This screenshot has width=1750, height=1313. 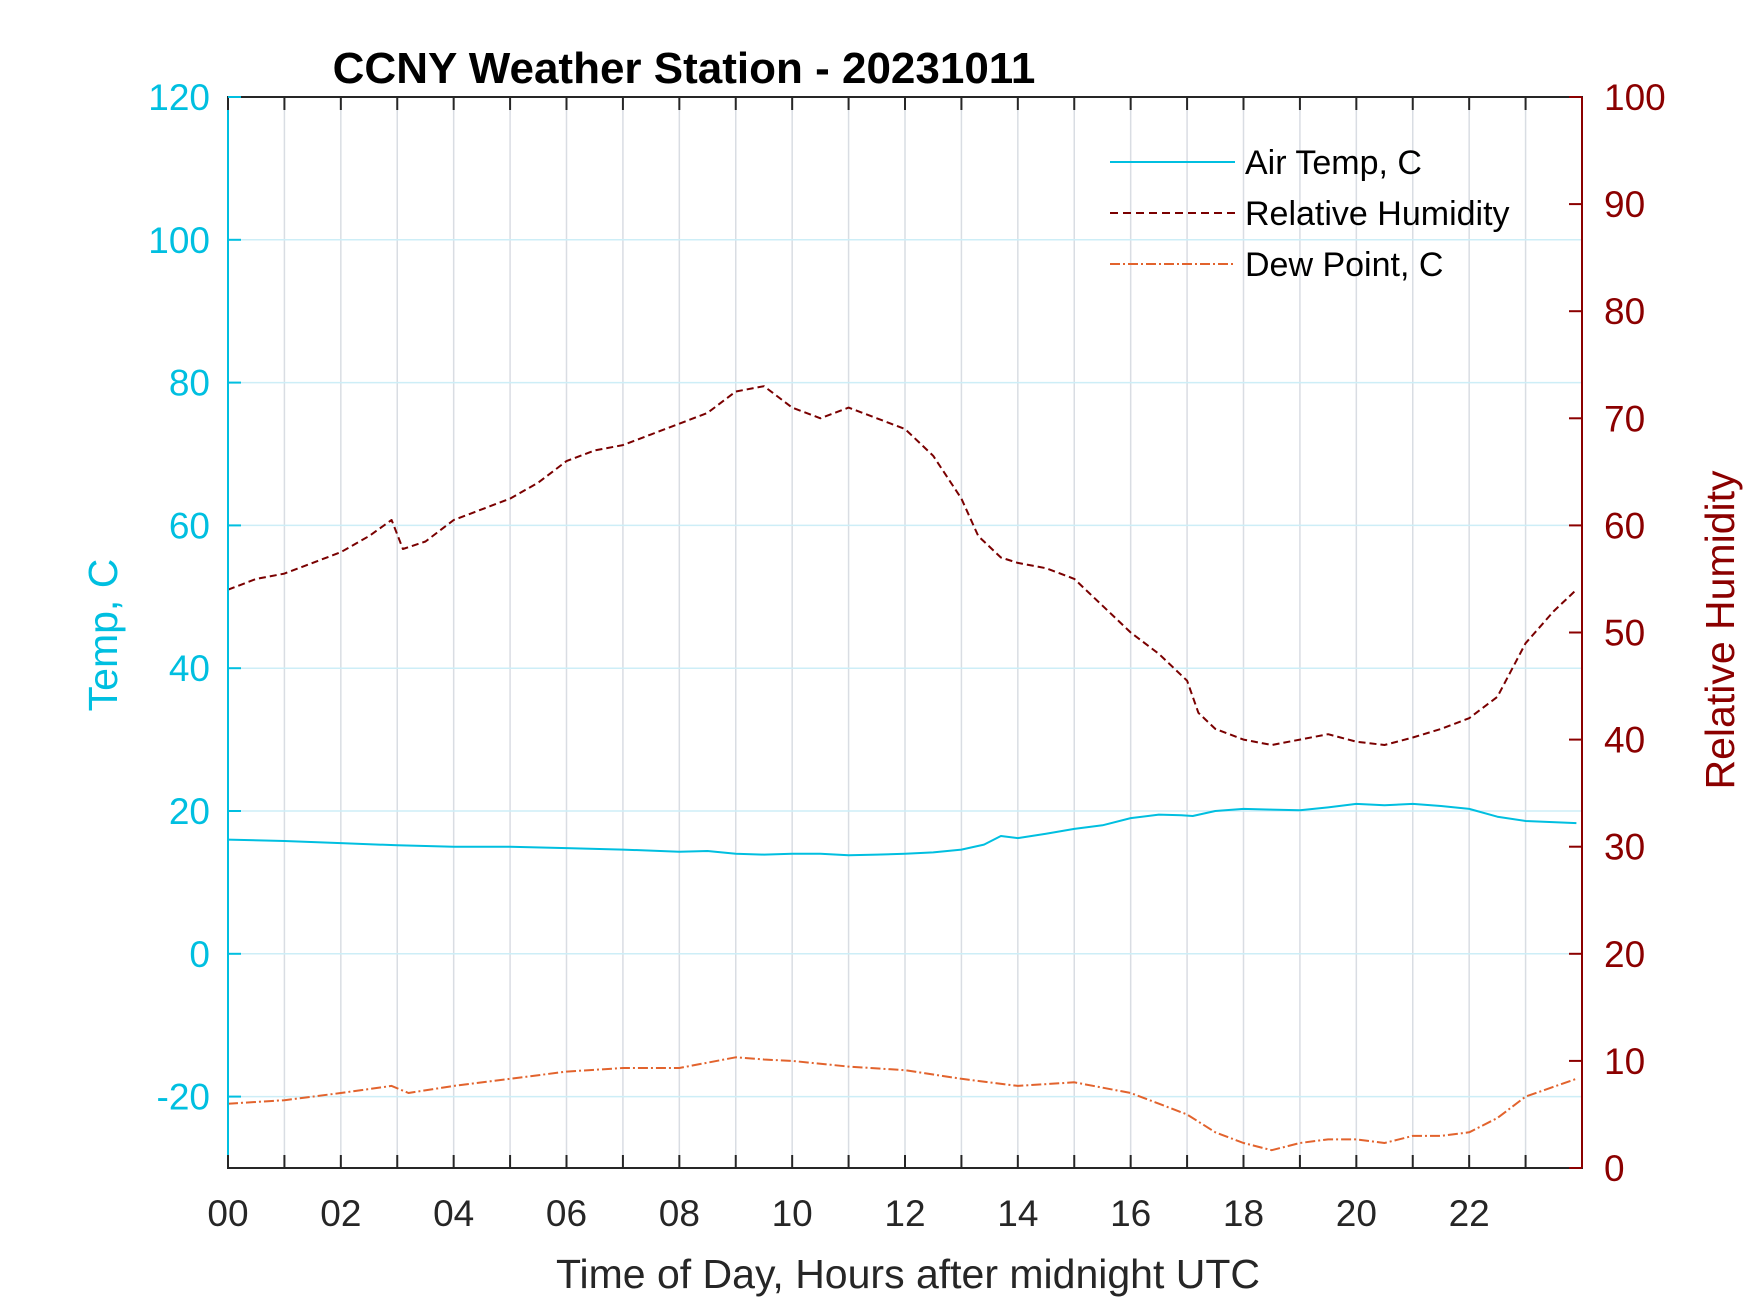 What do you see at coordinates (189, 811) in the screenshot?
I see `y-left-tick-label: 20` at bounding box center [189, 811].